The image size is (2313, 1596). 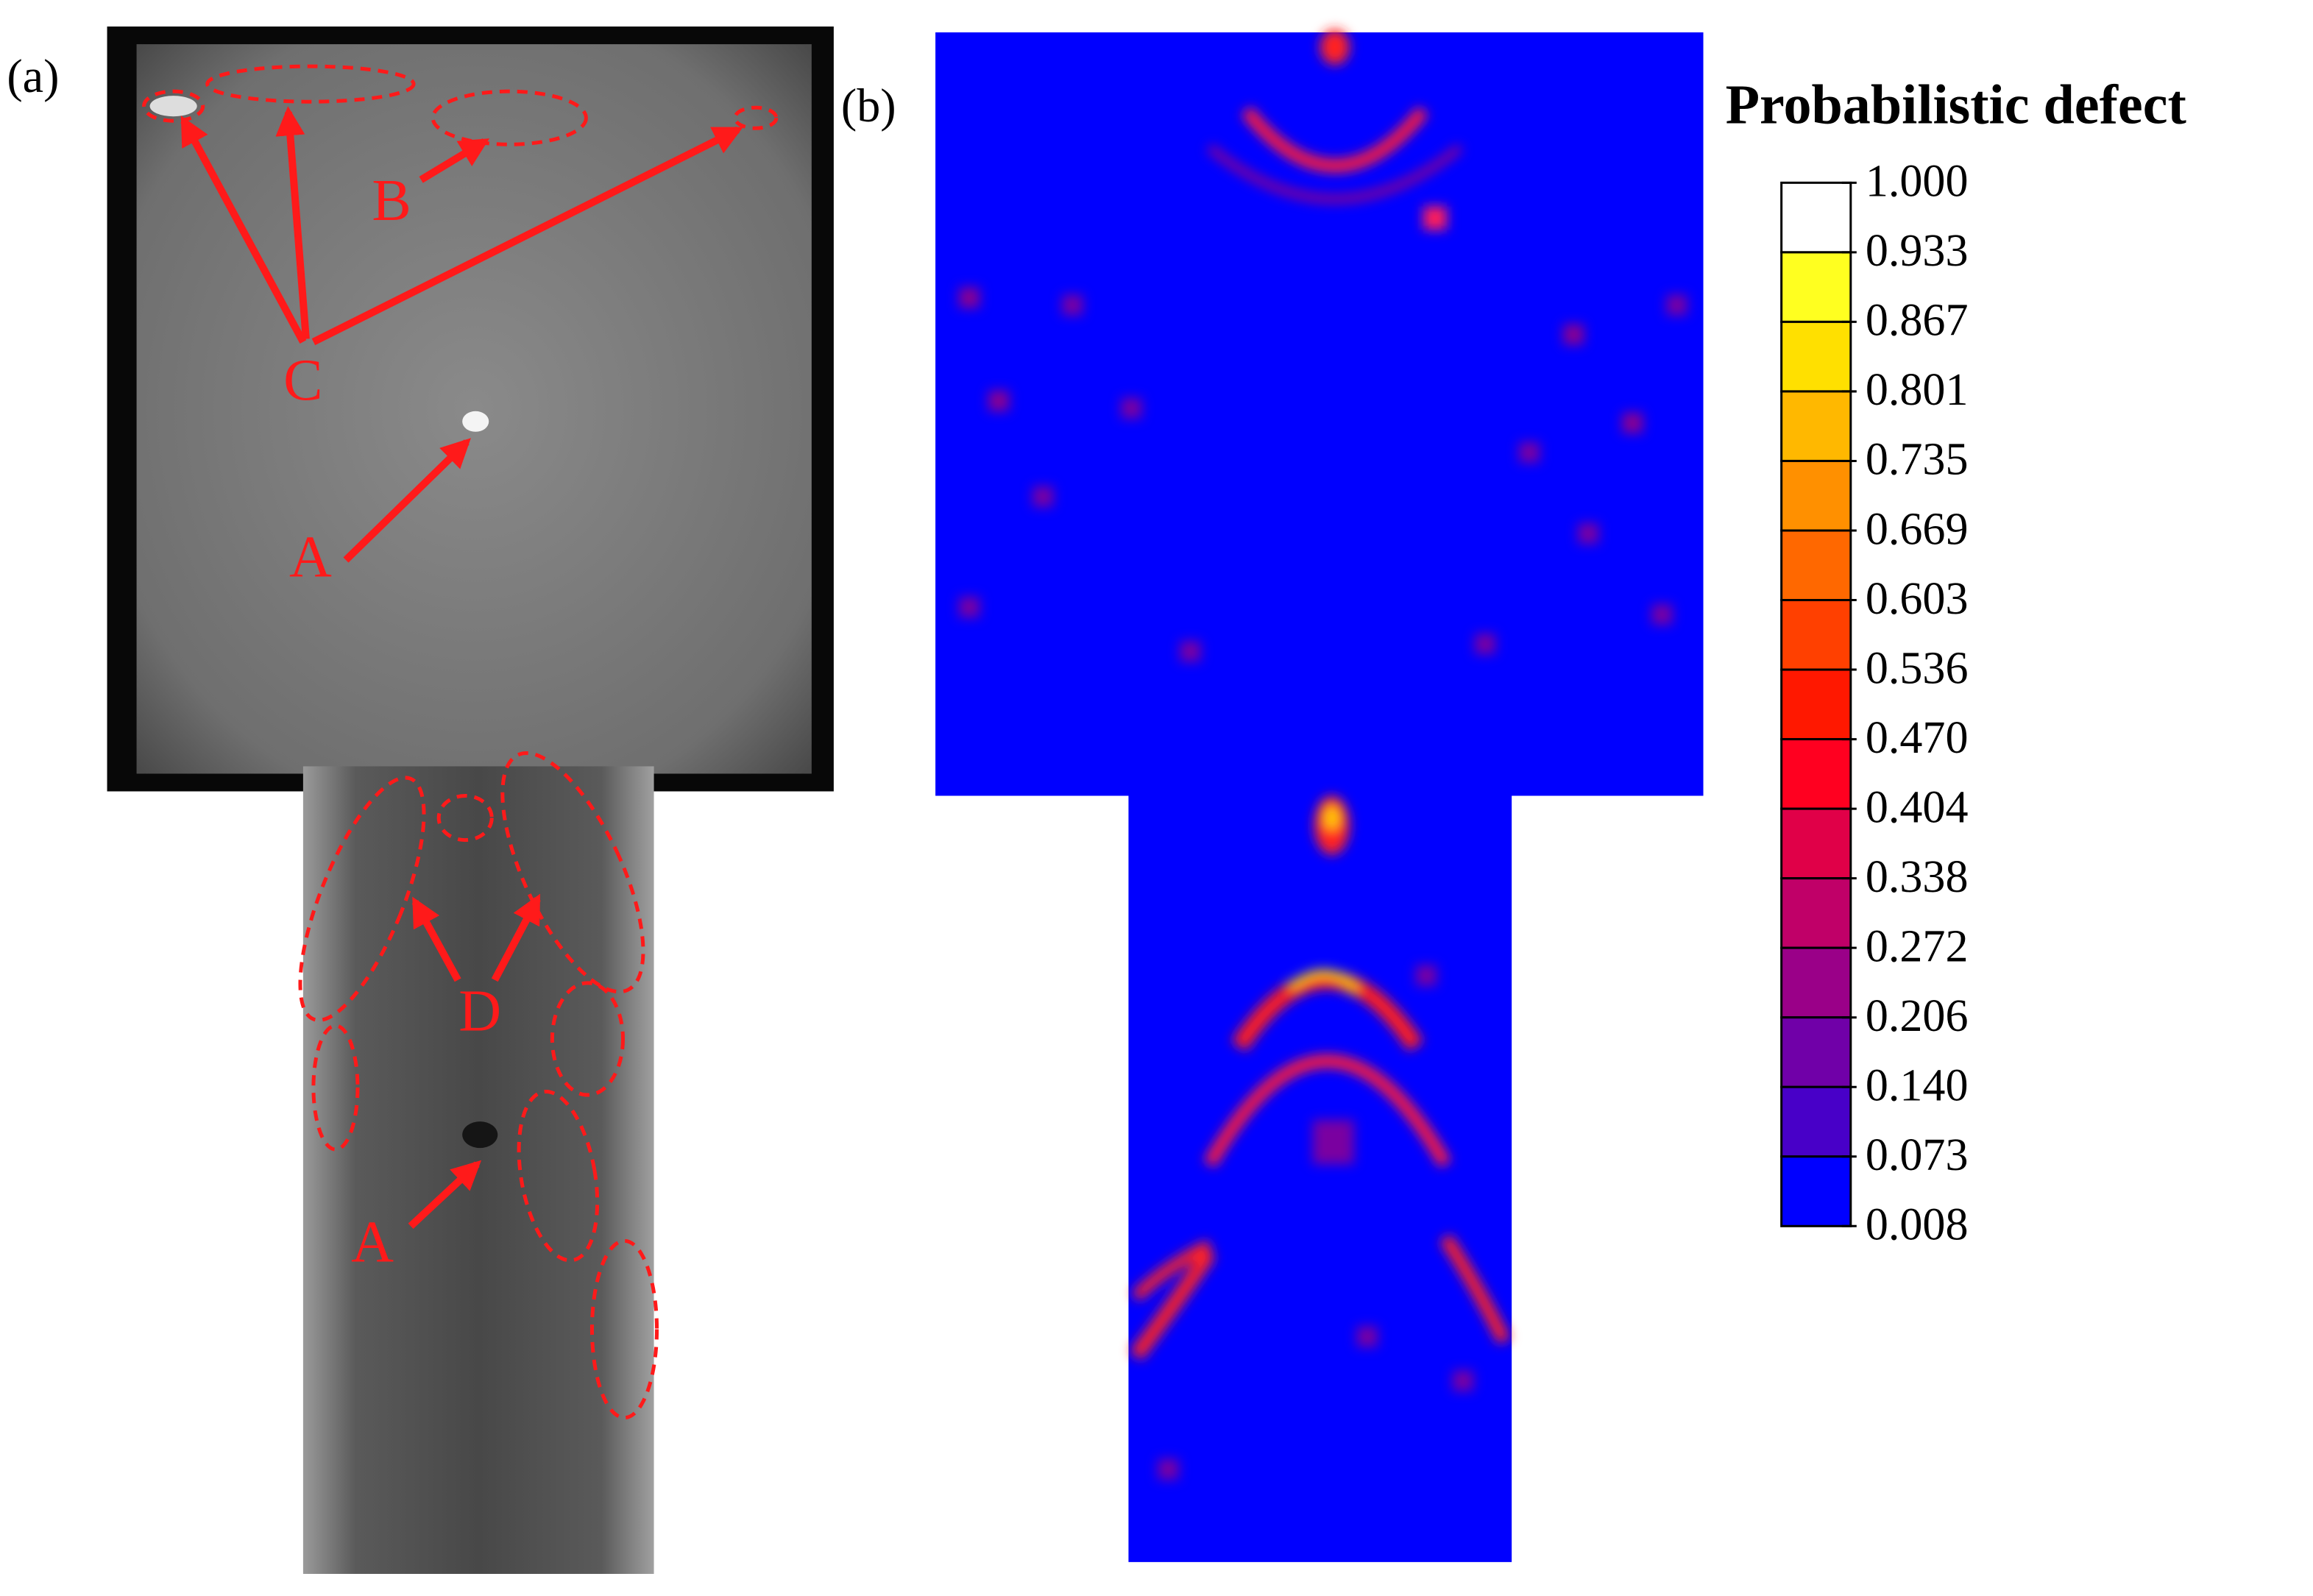 I want to click on panel-label: (a), so click(x=33, y=76).